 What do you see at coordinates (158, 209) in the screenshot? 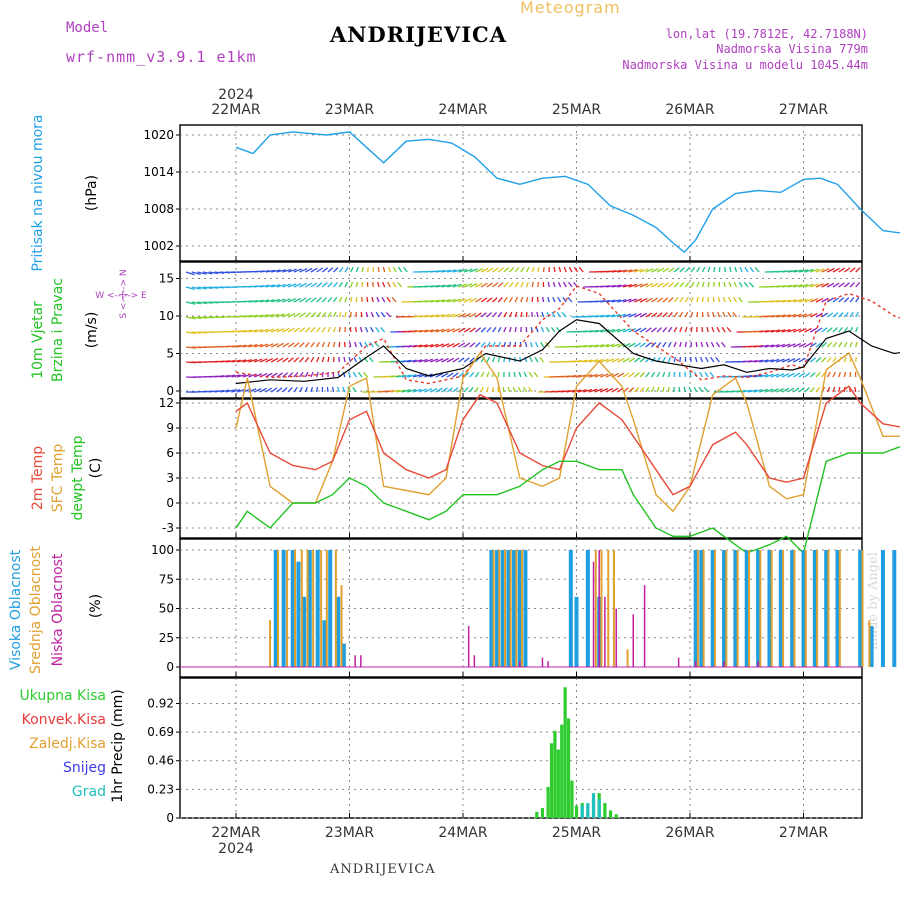
I see `y-tick-label: 1008` at bounding box center [158, 209].